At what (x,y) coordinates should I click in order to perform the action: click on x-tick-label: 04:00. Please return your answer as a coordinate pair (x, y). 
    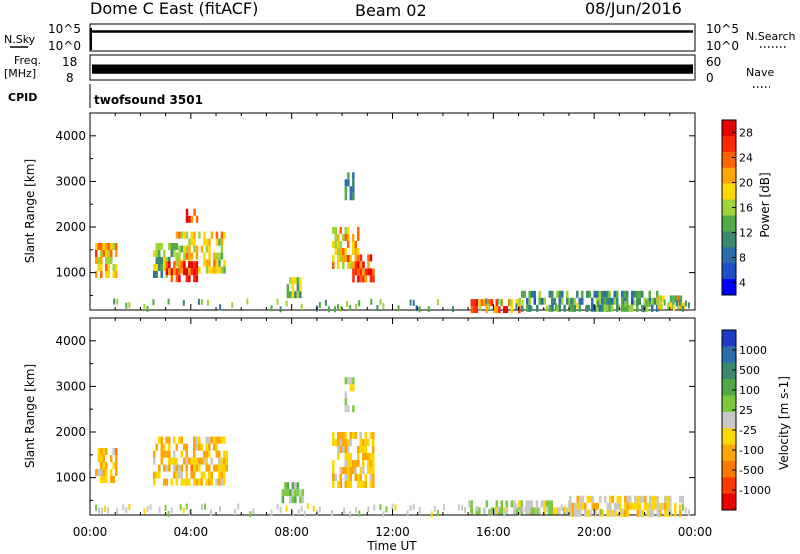
    Looking at the image, I should click on (191, 532).